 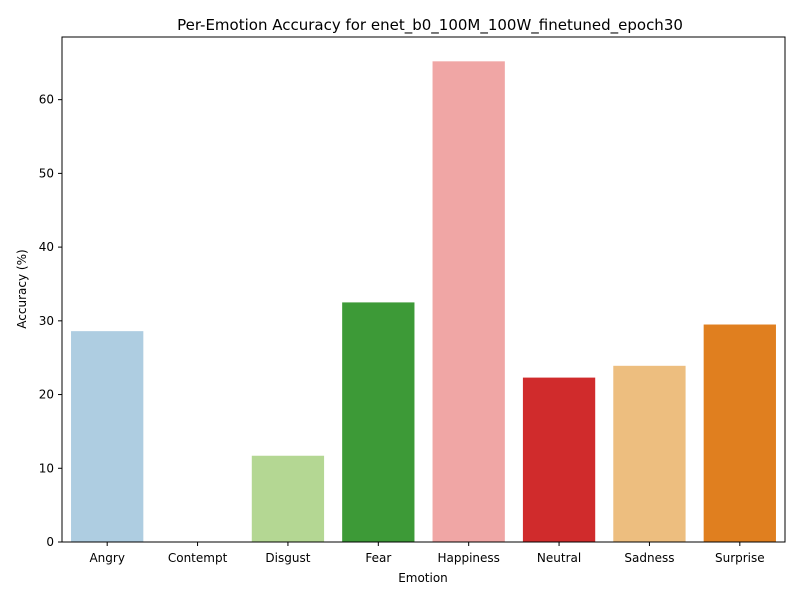 I want to click on x-tick-label: Neutral, so click(x=559, y=558).